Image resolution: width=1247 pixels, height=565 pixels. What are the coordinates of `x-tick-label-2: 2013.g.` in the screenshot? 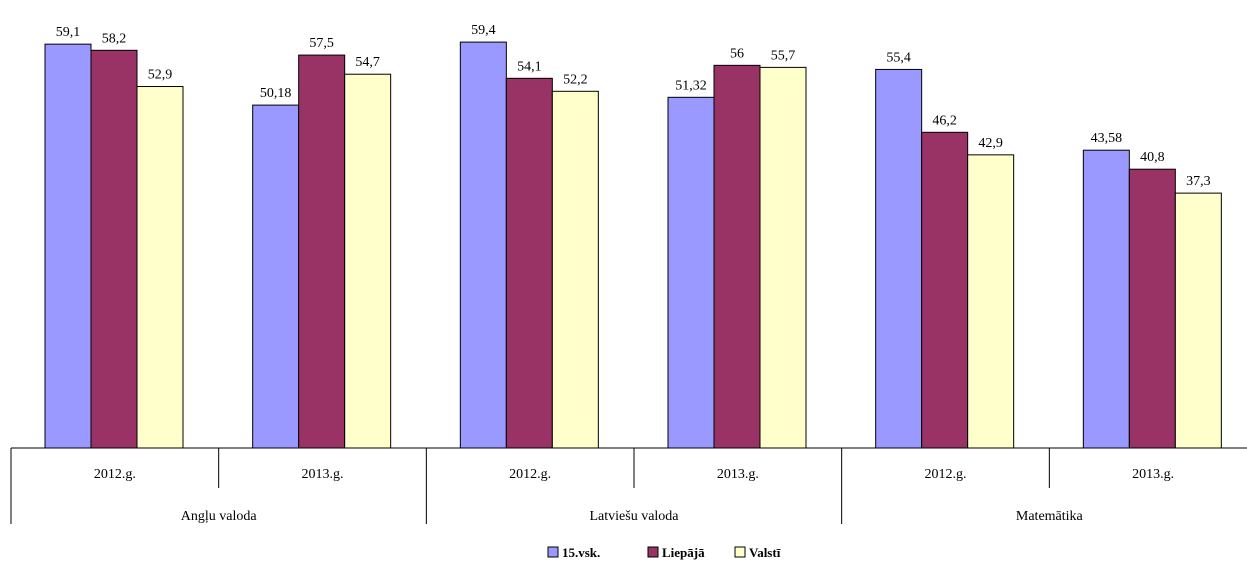 It's located at (323, 474).